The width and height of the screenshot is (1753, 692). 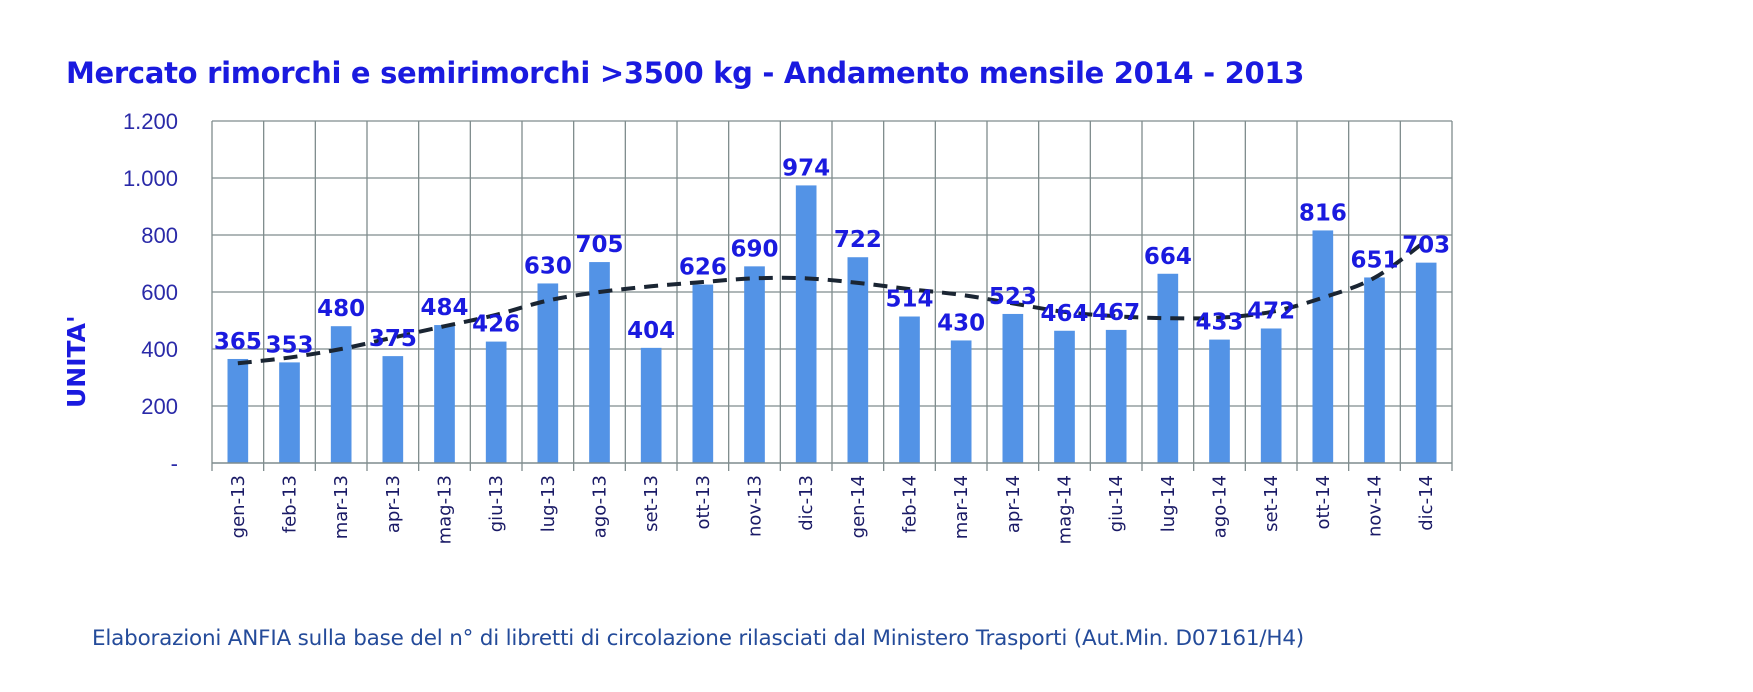 I want to click on data-label: 703, so click(x=1426, y=246).